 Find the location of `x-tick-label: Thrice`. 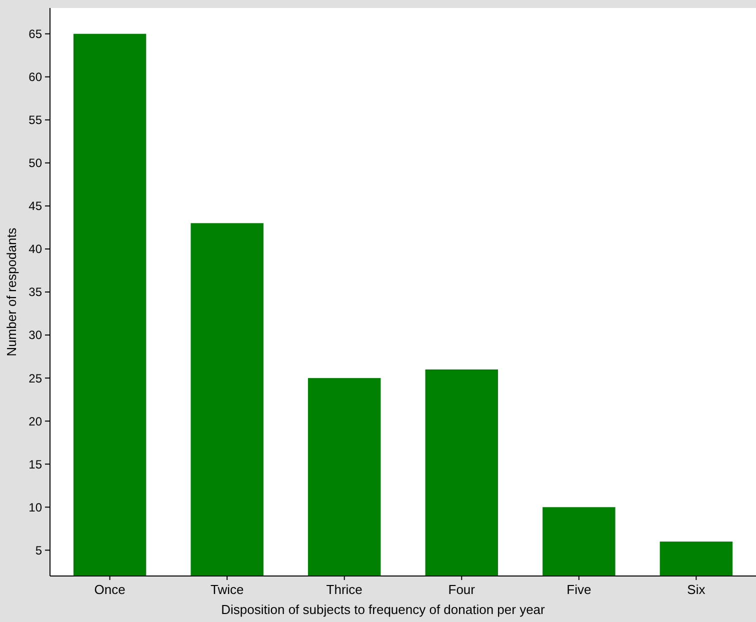

x-tick-label: Thrice is located at coordinates (344, 589).